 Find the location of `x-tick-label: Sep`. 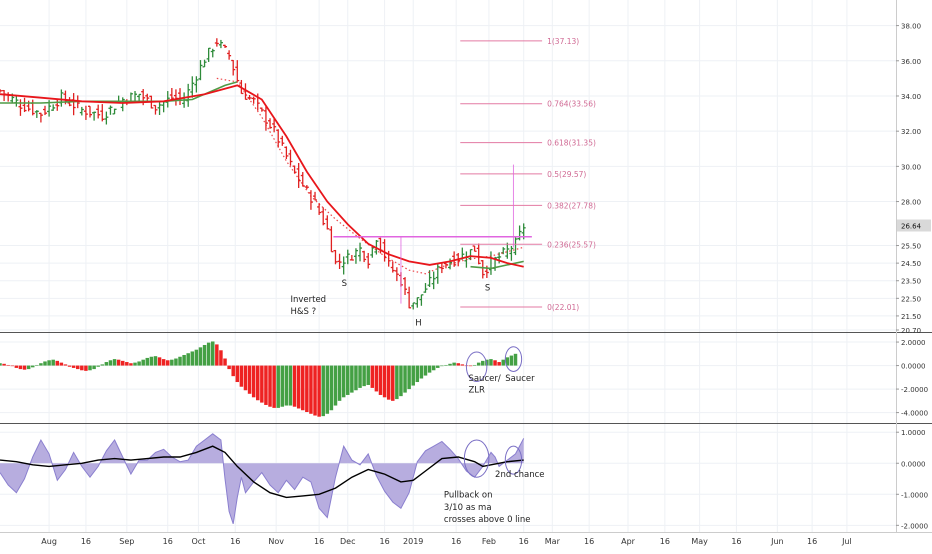

x-tick-label: Sep is located at coordinates (126, 541).